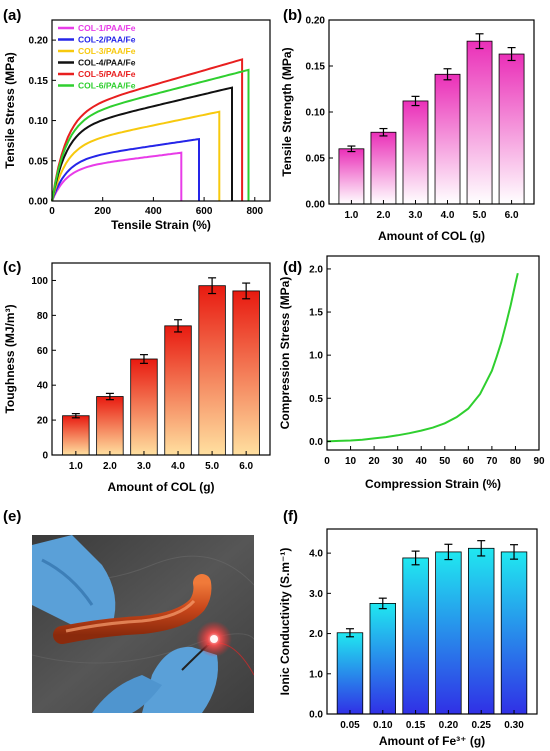 The width and height of the screenshot is (550, 751). What do you see at coordinates (350, 725) in the screenshot?
I see `x-tick-label: 0.05` at bounding box center [350, 725].